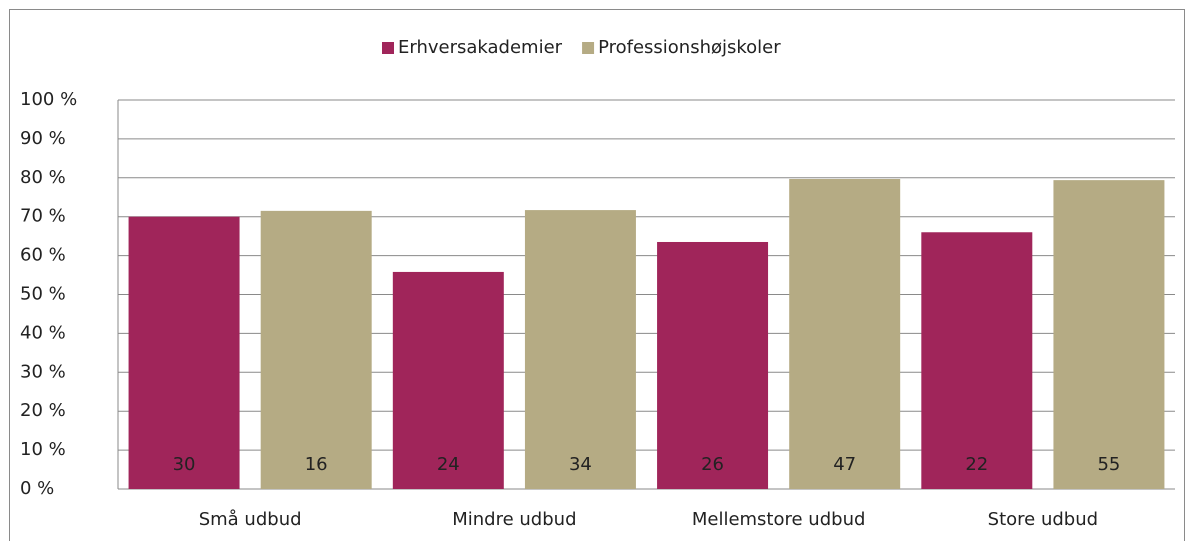  I want to click on x-tick-label: Små udbud, so click(250, 519).